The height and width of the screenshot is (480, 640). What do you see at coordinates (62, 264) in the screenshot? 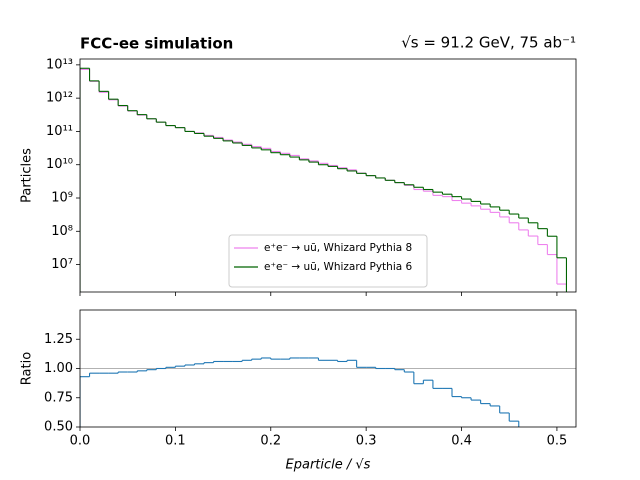
I see `y-tick-label: 10⁷` at bounding box center [62, 264].